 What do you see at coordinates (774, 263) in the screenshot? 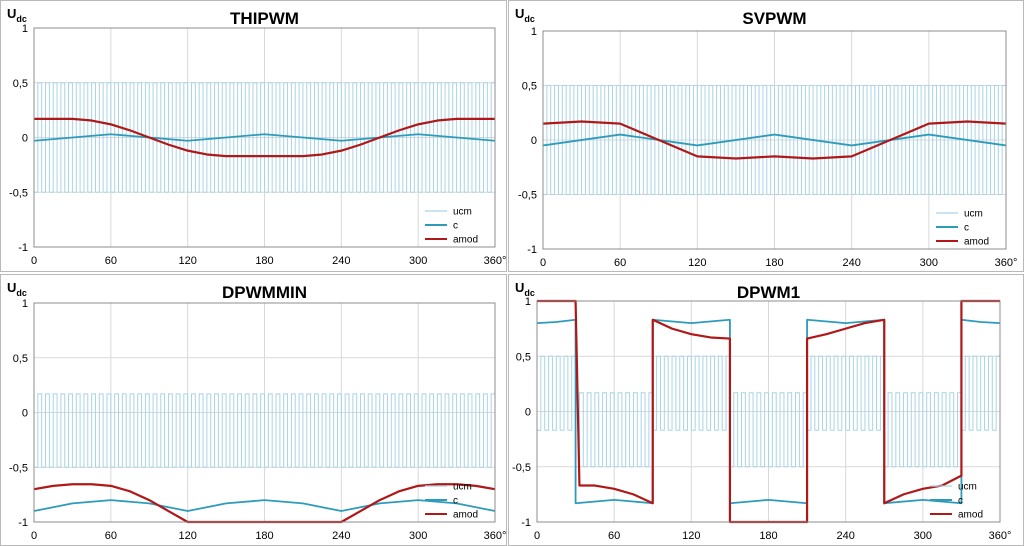
I see `x-tick-label: 180` at bounding box center [774, 263].